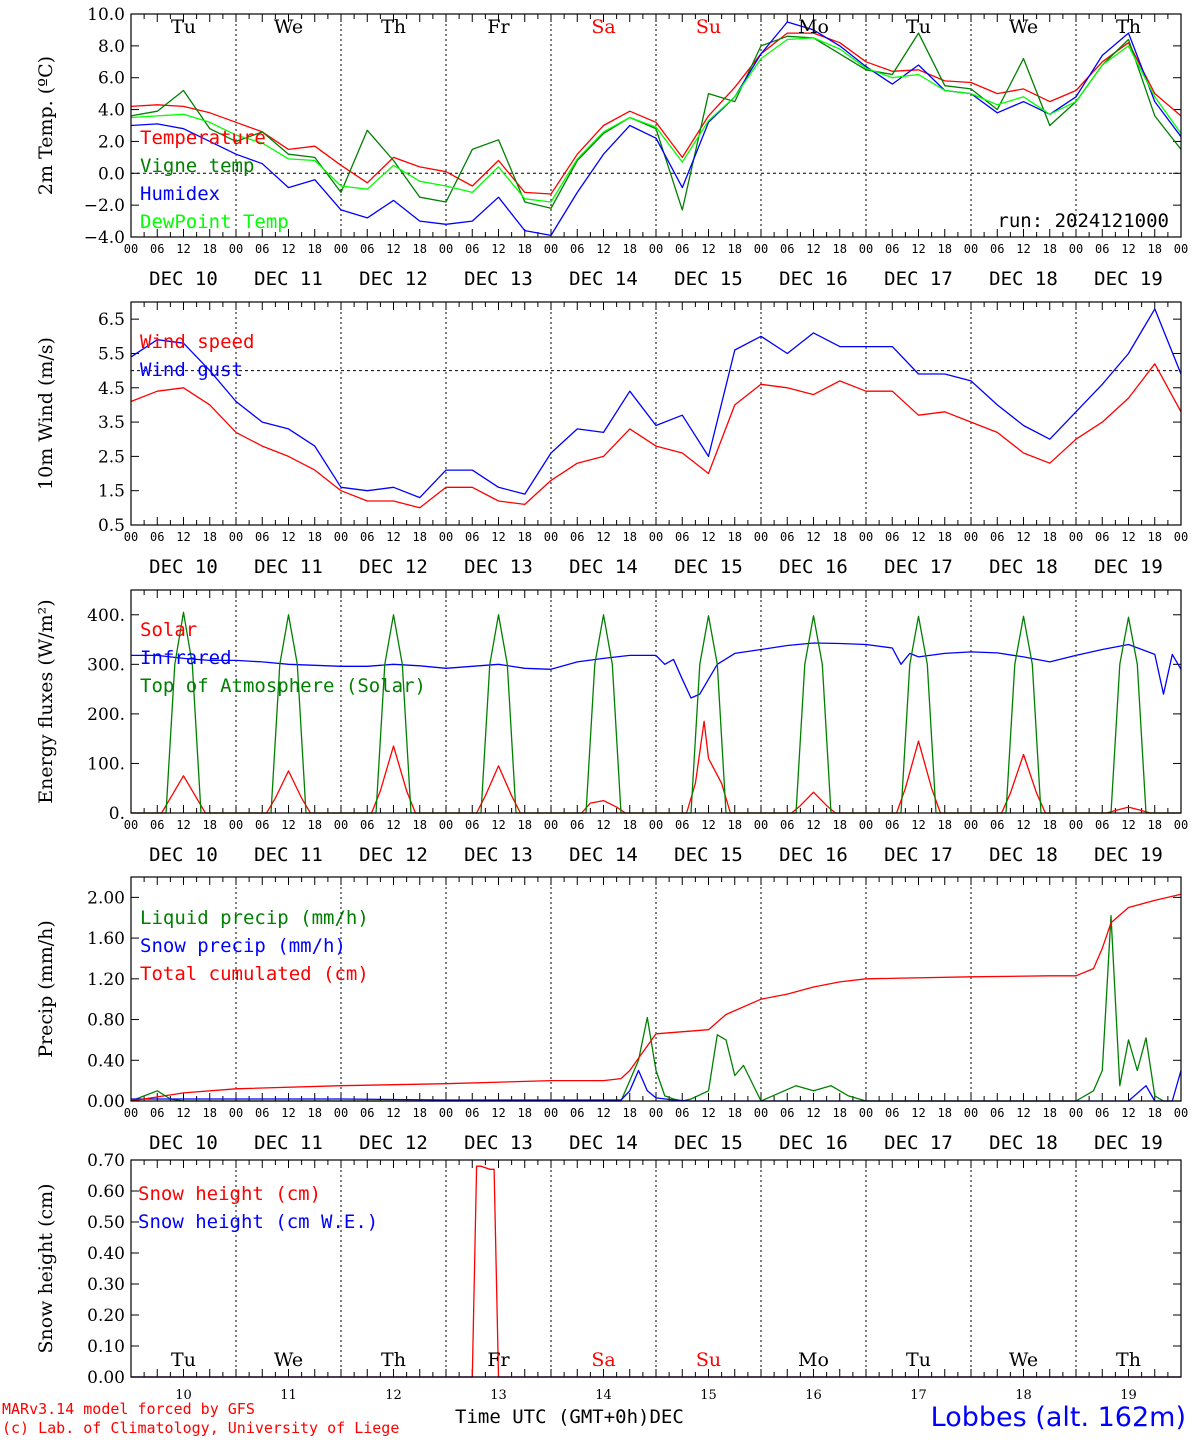 This screenshot has height=1440, width=1194. What do you see at coordinates (106, 1102) in the screenshot?
I see `y-tick-label: 0.00` at bounding box center [106, 1102].